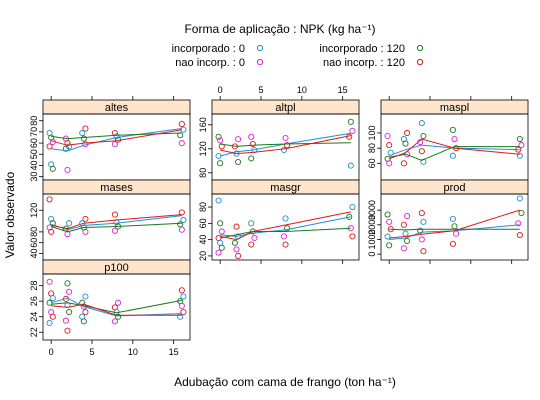 The height and width of the screenshot is (400, 540). Describe the element at coordinates (203, 148) in the screenshot. I see `y-tick-label: 120` at that location.